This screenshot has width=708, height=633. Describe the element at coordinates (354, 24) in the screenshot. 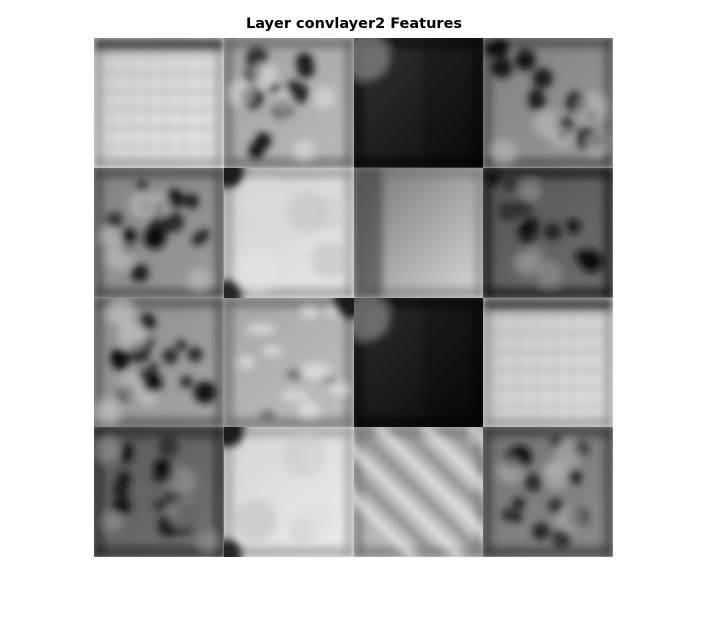

I see `figure-title: Layer convlayer2 Features` at that location.